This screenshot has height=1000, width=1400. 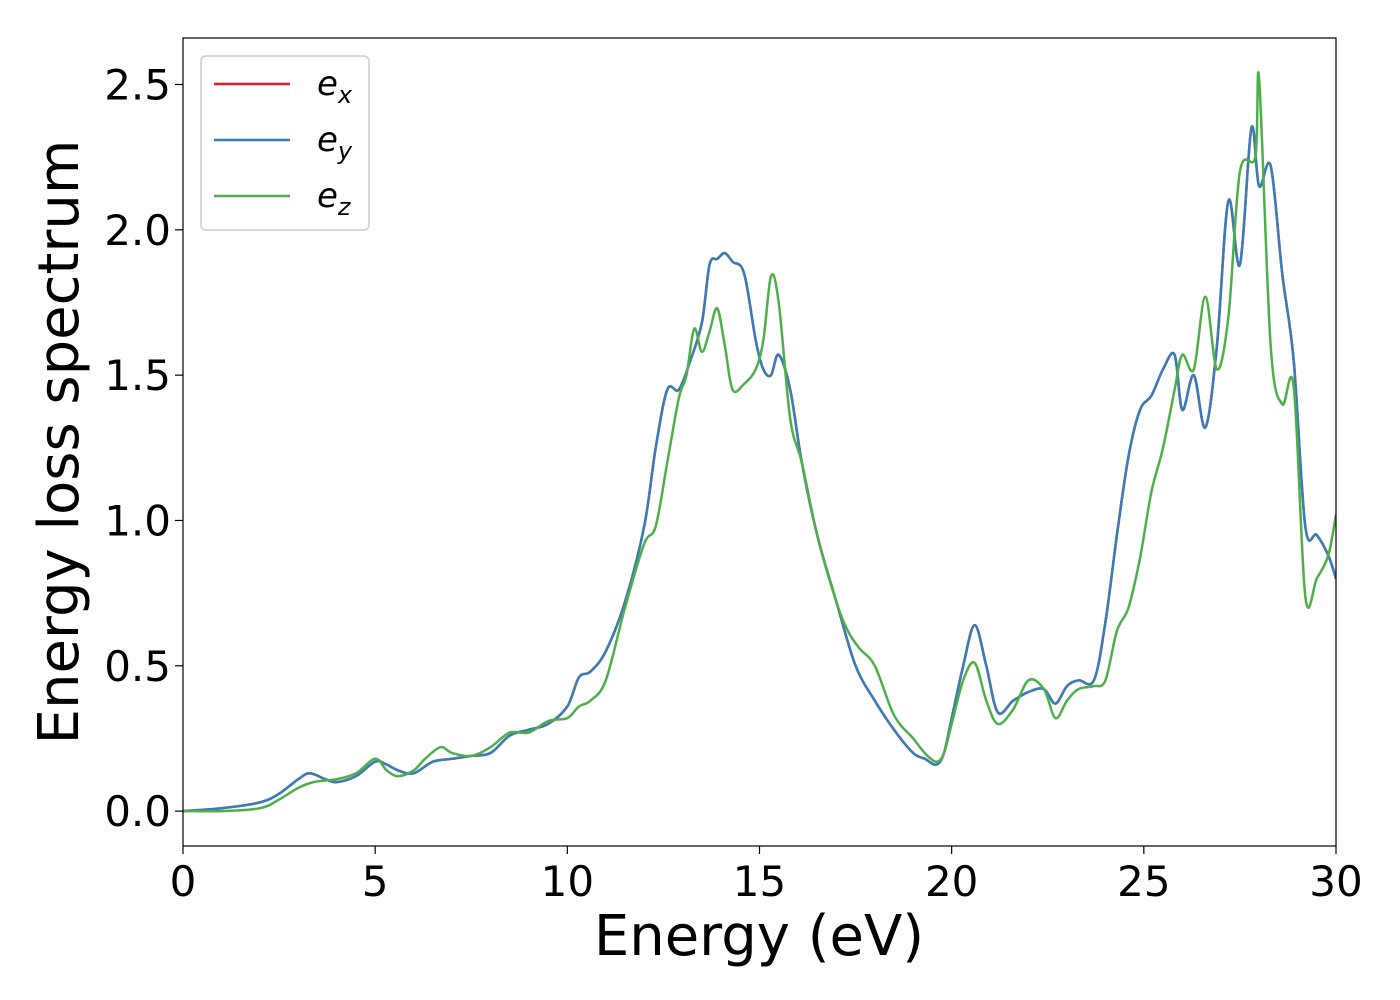 I want to click on x-tick-label: 30, so click(x=1335, y=881).